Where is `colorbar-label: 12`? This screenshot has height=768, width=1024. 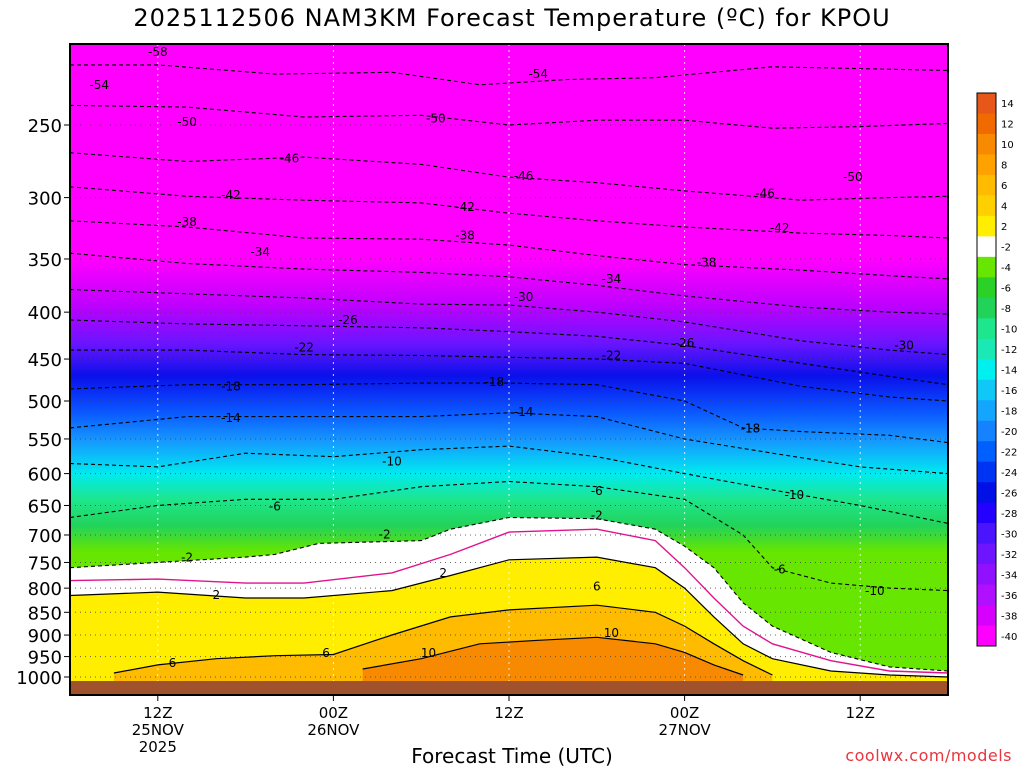
colorbar-label: 12 is located at coordinates (1007, 125).